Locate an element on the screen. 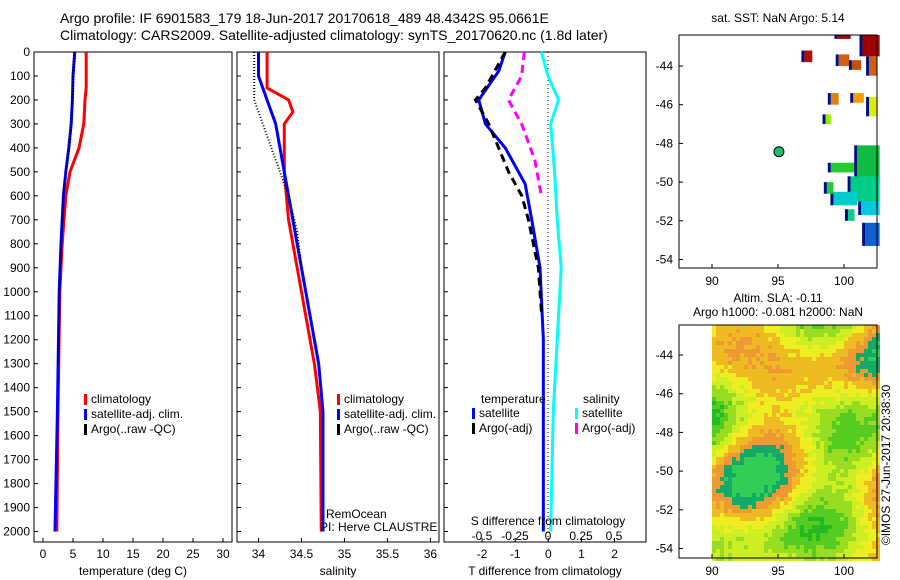 The image size is (900, 580). sal-legend-swatch is located at coordinates (338, 429).